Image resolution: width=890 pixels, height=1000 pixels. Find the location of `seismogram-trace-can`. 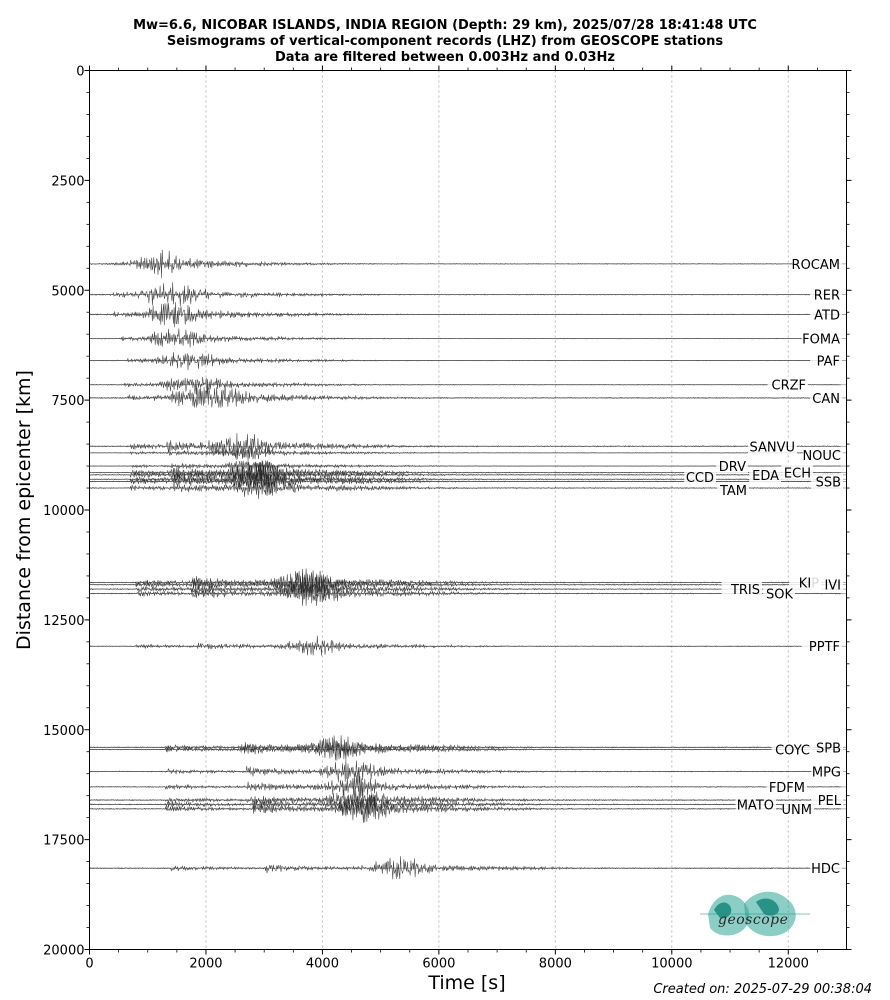

seismogram-trace-can is located at coordinates (465, 395).